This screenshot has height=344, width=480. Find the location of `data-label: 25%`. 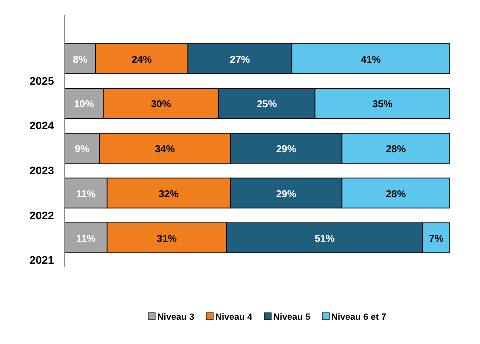

data-label: 25% is located at coordinates (267, 105).